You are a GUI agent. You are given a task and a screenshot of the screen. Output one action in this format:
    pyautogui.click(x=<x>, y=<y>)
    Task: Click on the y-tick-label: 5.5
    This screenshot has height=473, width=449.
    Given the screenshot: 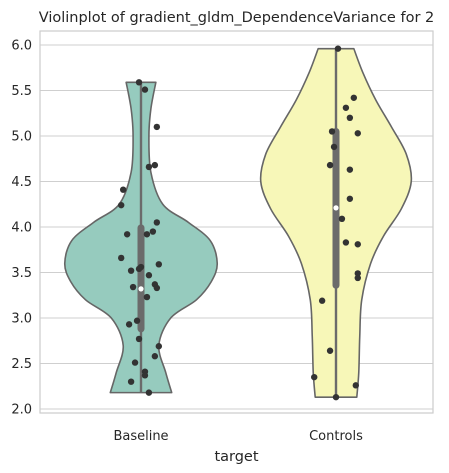 What is the action you would take?
    pyautogui.click(x=21, y=91)
    